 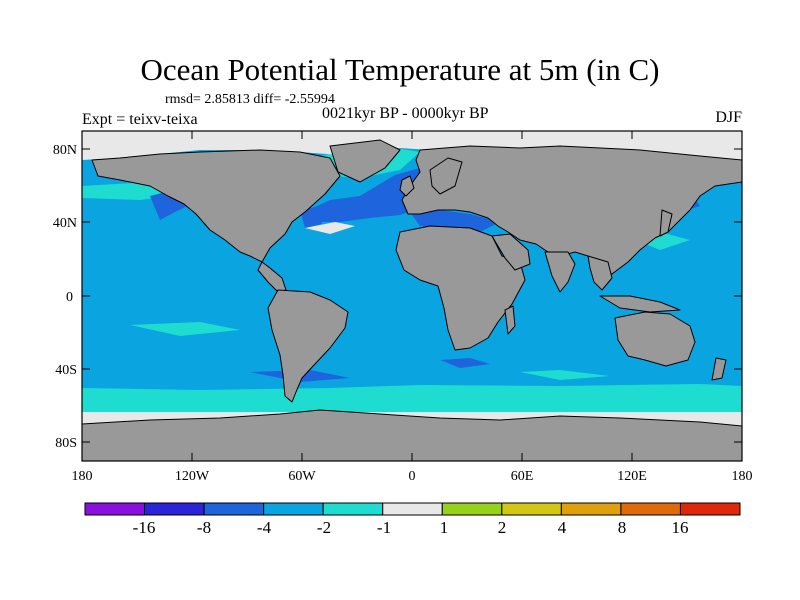 I want to click on colorbar-labels: -16 -8 -4 -2 -1 1 2 4 8 16, so click(x=411, y=527).